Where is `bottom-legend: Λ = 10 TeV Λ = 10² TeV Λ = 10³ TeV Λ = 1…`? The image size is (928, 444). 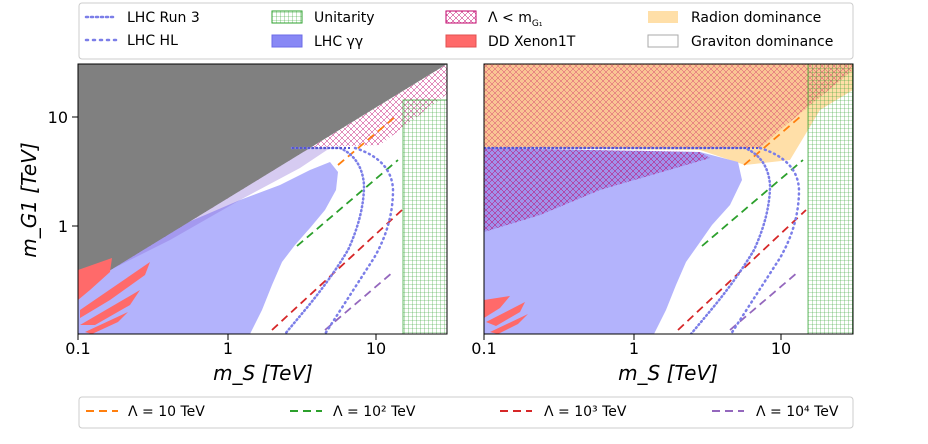 bottom-legend: Λ = 10 TeV Λ = 10² TeV Λ = 10³ TeV Λ = 1… is located at coordinates (466, 412).